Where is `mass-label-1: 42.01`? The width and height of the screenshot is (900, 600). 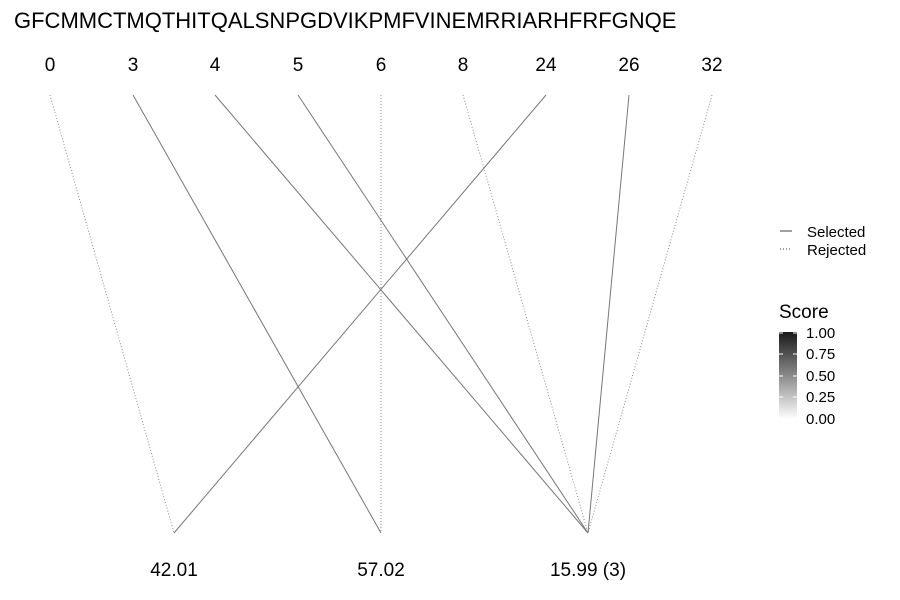 mass-label-1: 42.01 is located at coordinates (174, 570).